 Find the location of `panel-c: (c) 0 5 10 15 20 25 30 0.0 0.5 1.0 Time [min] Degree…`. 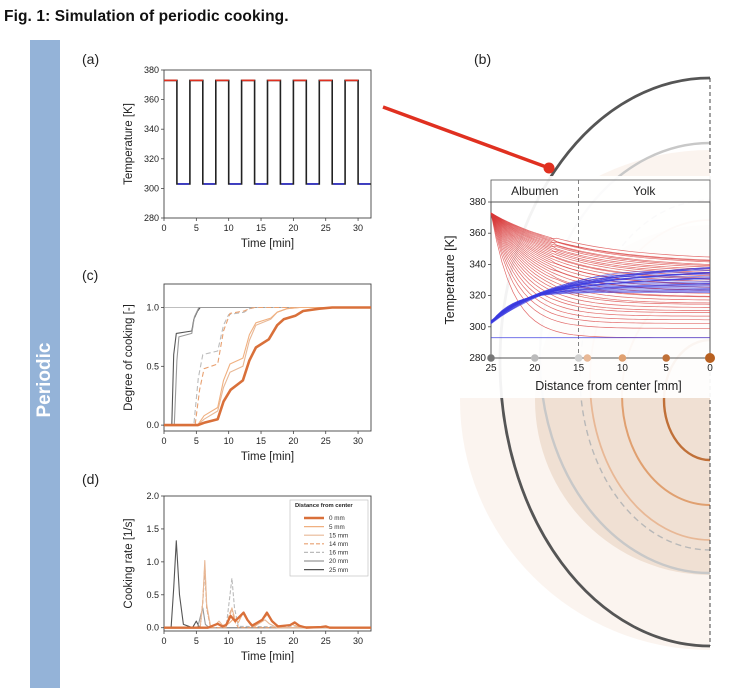

panel-c: (c) 0 5 10 15 20 25 30 0.0 0.5 1.0 Time [min] Degree… is located at coordinates (227, 365).